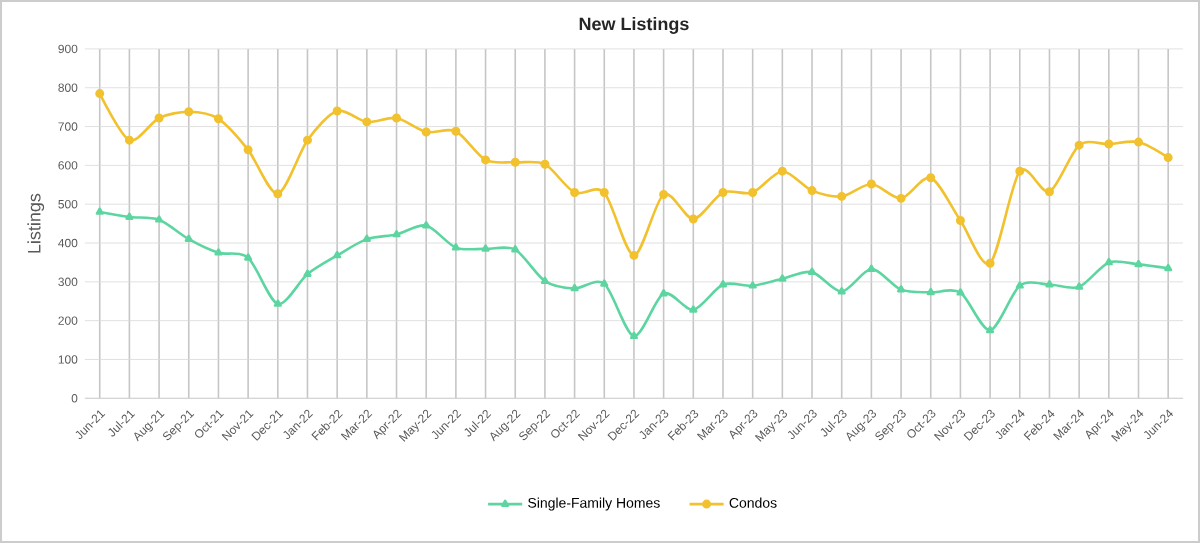 This screenshot has width=1200, height=544. I want to click on chart-title: New Listings, so click(634, 26).